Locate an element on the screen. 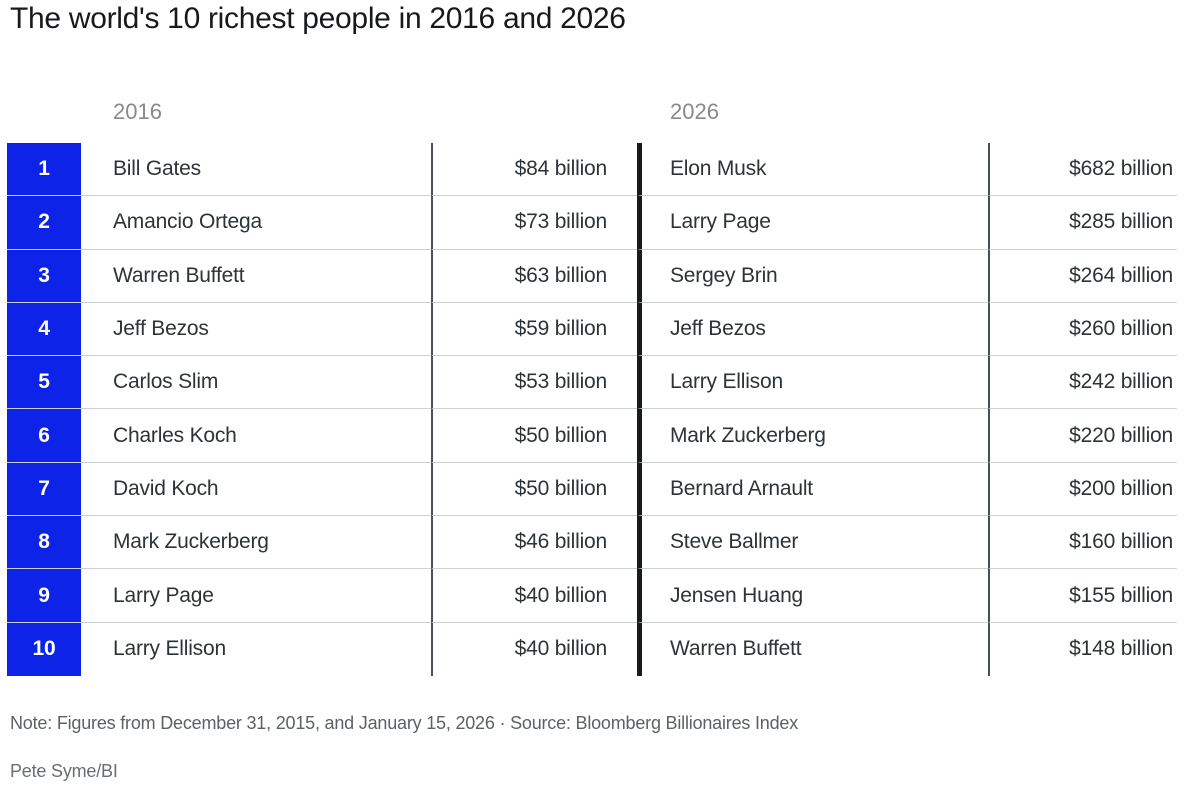  worth-2016: $46 billion is located at coordinates (534, 543).